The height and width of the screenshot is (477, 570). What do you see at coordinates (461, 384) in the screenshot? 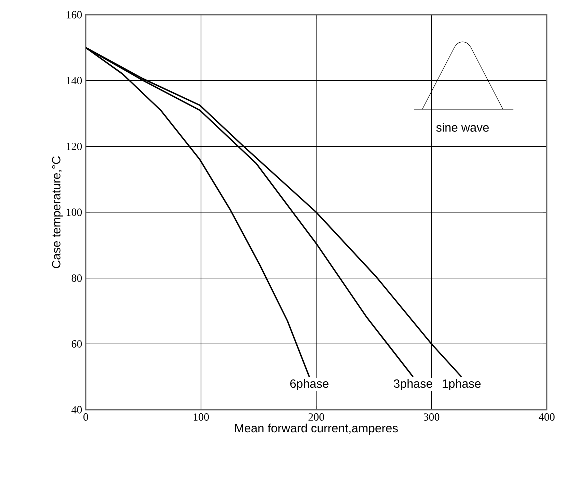
I see `series-label: 1phase` at bounding box center [461, 384].